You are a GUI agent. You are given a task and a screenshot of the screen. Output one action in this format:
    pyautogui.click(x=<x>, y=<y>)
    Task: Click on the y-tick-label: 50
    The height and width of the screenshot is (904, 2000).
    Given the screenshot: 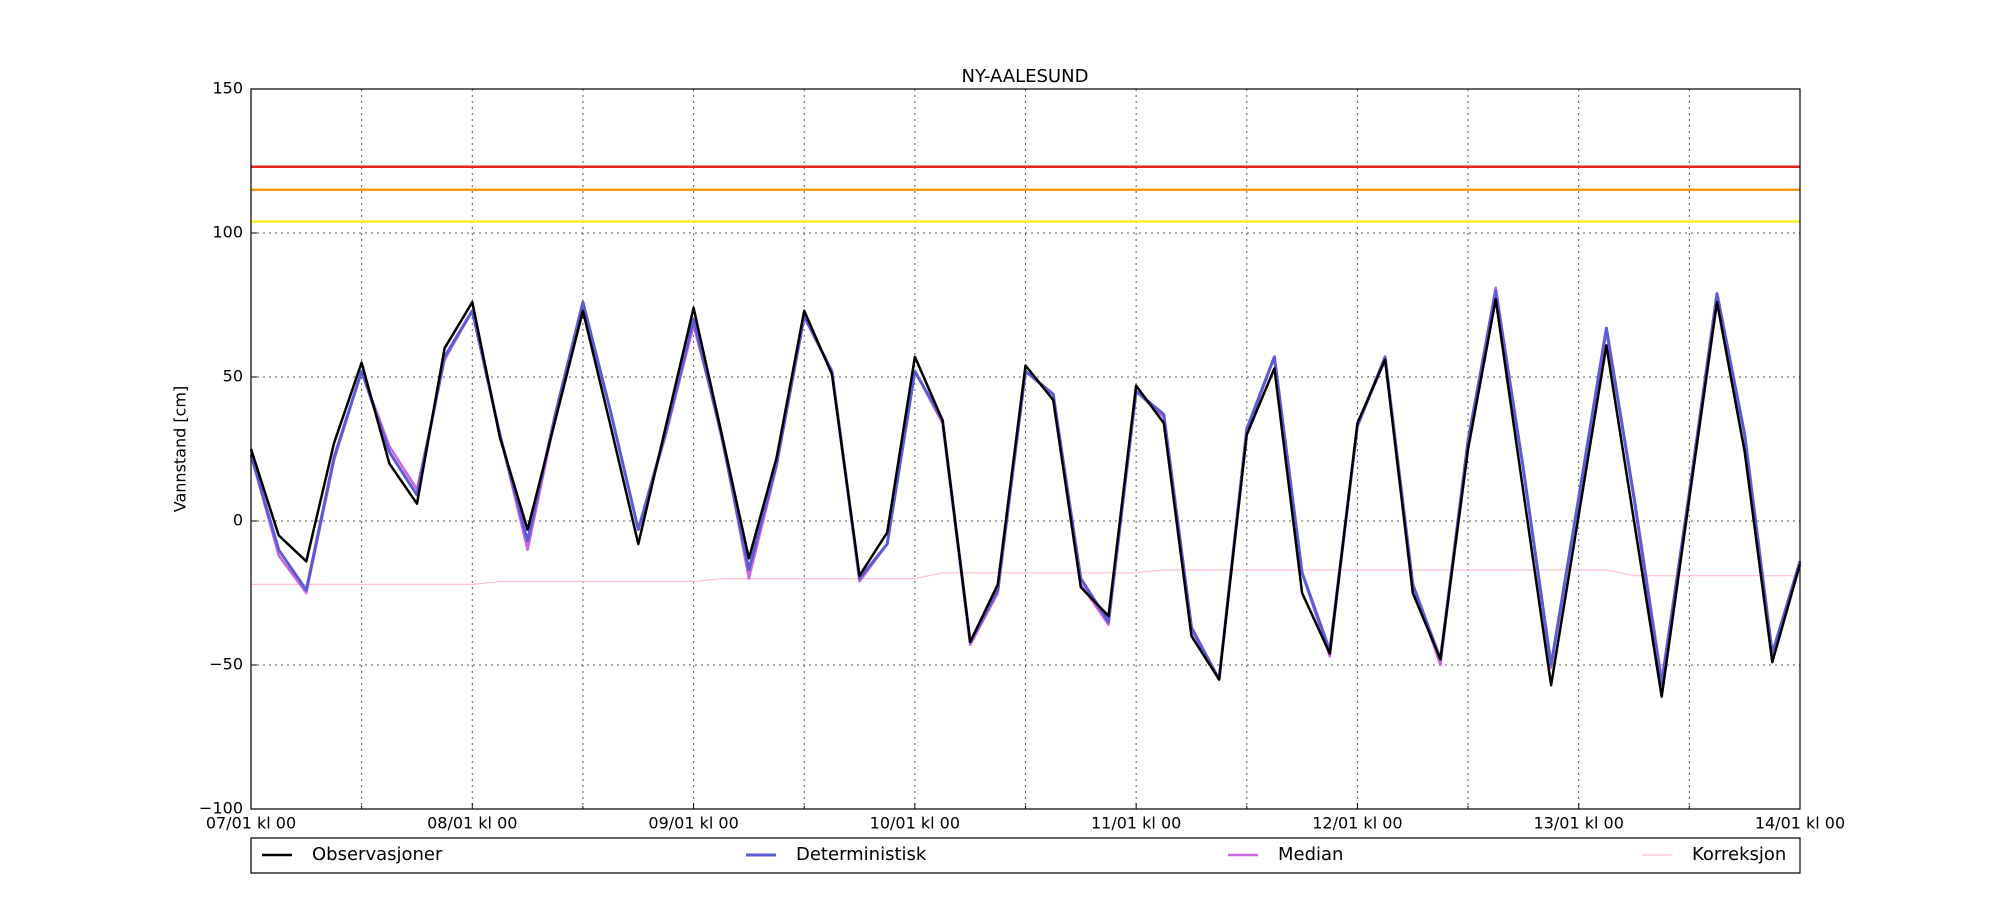 What is the action you would take?
    pyautogui.click(x=233, y=376)
    